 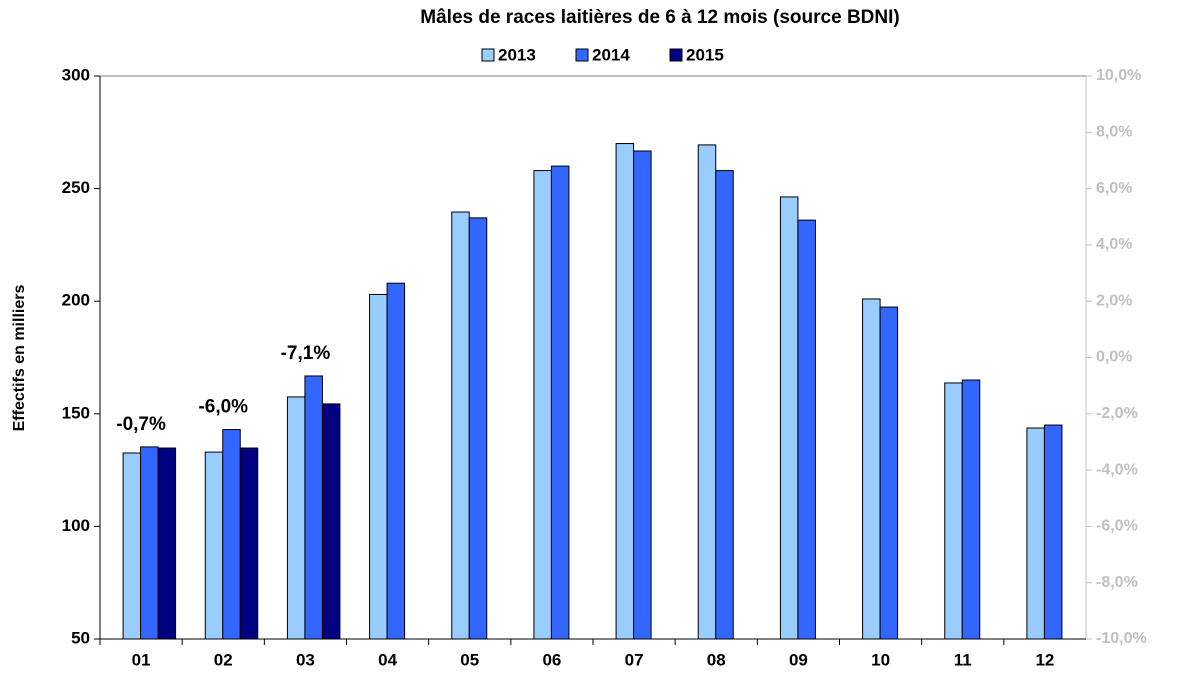 What do you see at coordinates (1118, 75) in the screenshot?
I see `y2-tick-label: 10,0%` at bounding box center [1118, 75].